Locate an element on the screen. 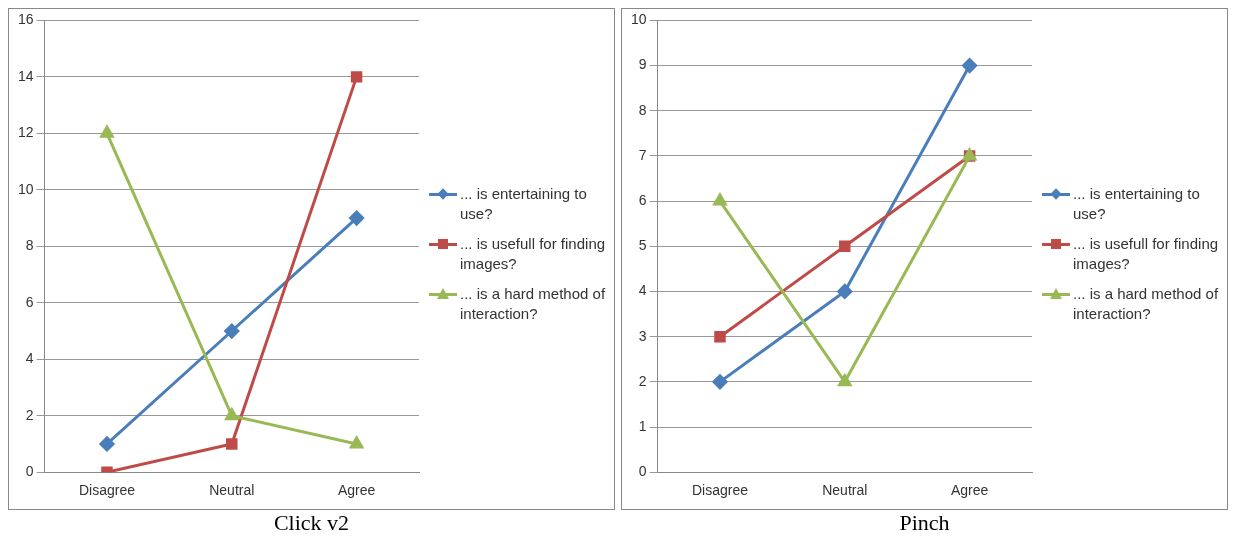 This screenshot has height=539, width=1238. y-tick-label: 9 is located at coordinates (642, 64).